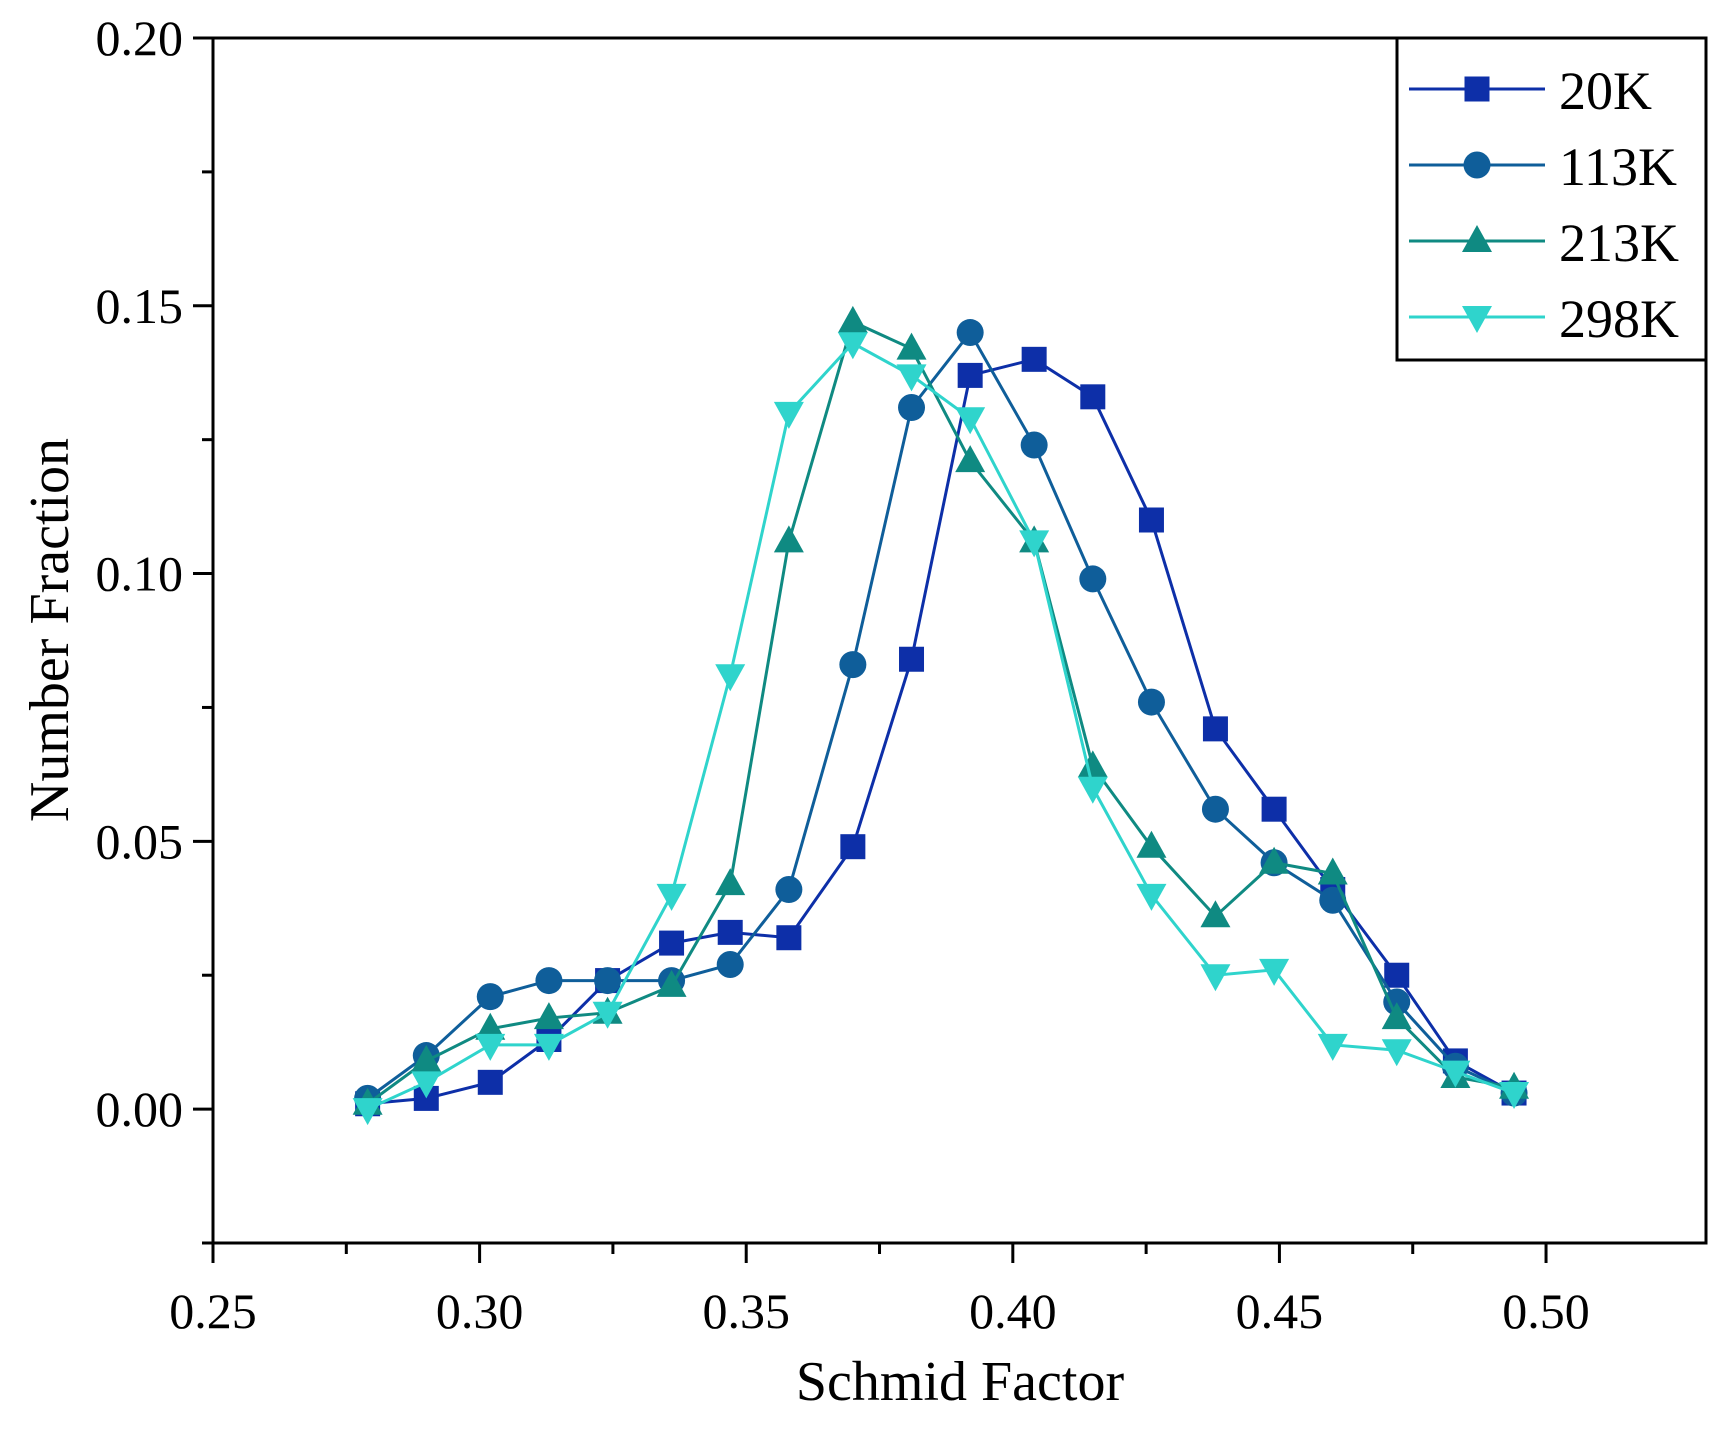  What do you see at coordinates (140, 38) in the screenshot?
I see `y-tick-label: 0.20` at bounding box center [140, 38].